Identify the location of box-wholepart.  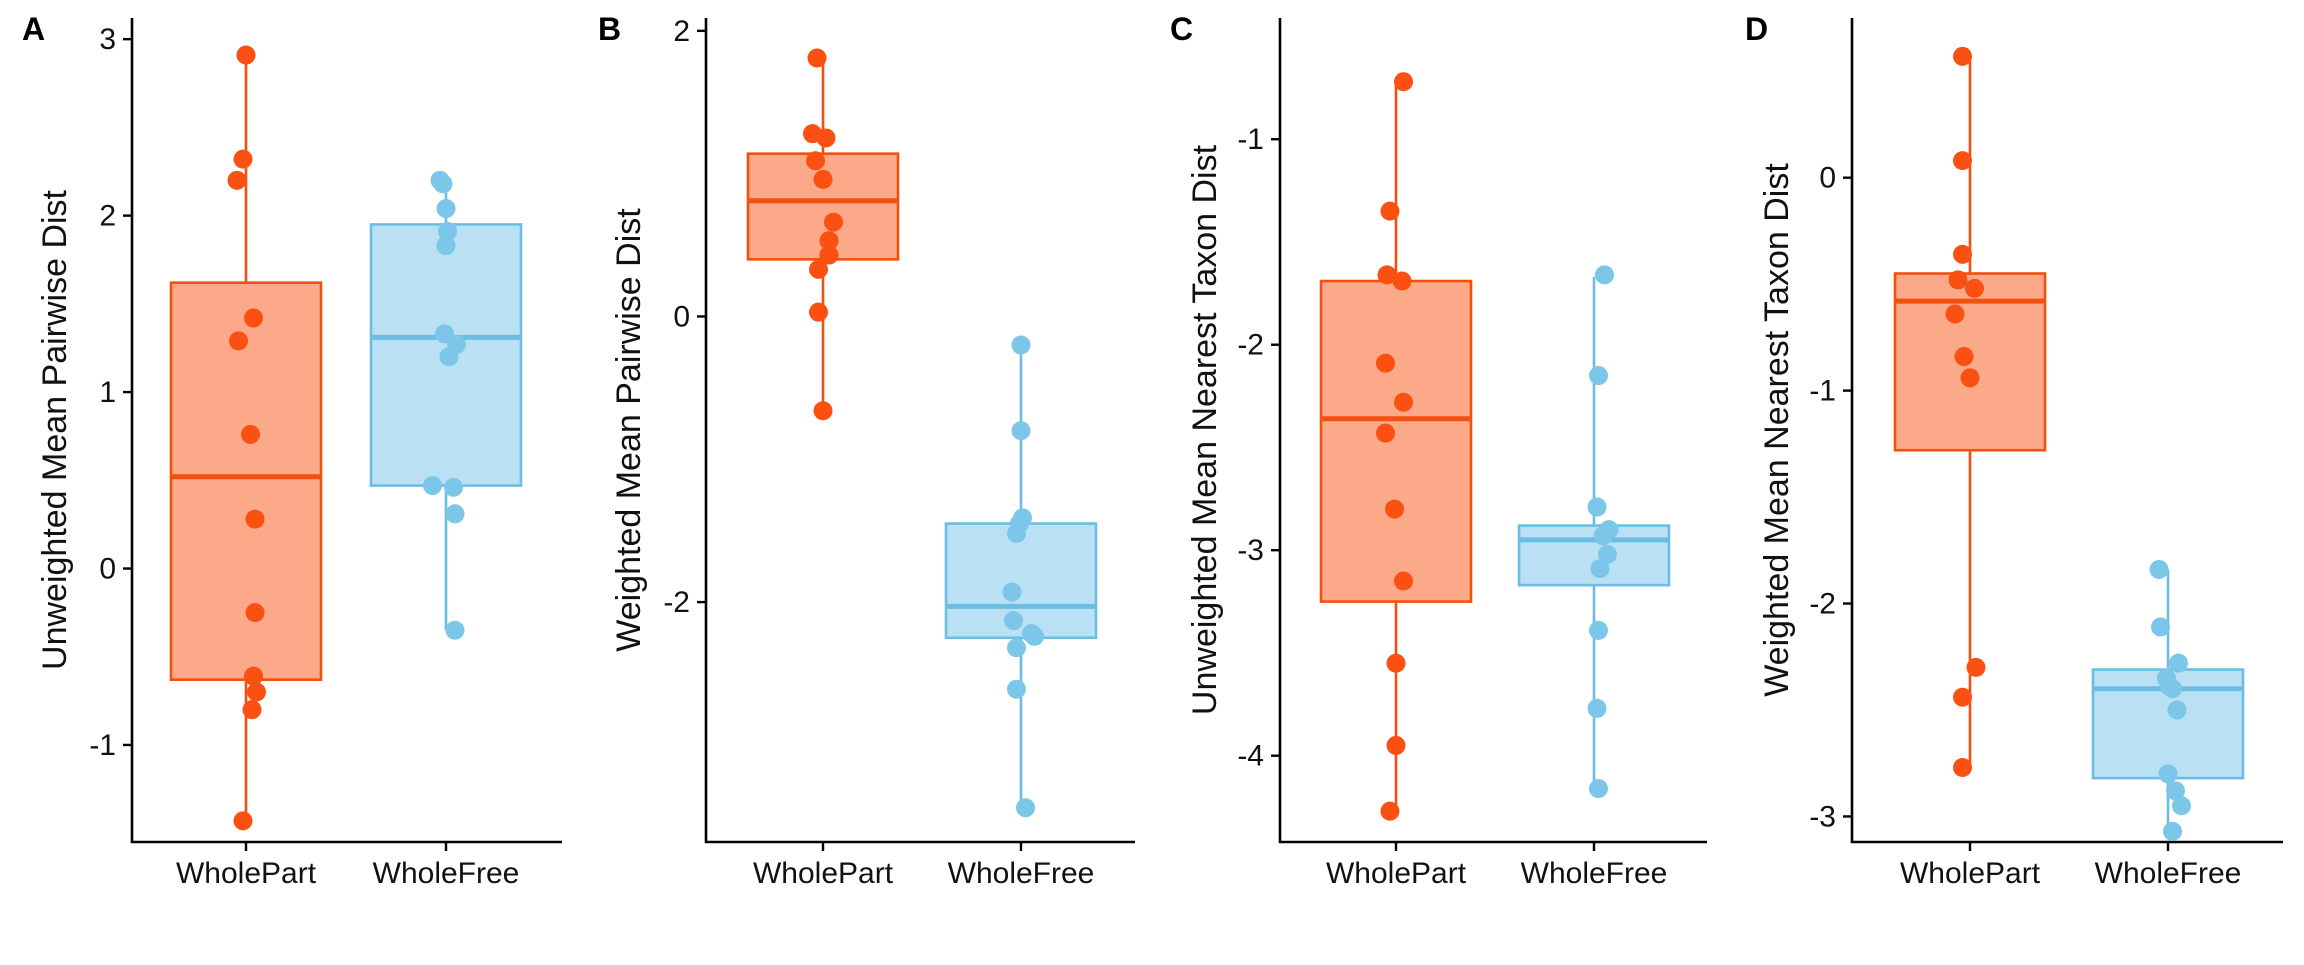
(1396, 446).